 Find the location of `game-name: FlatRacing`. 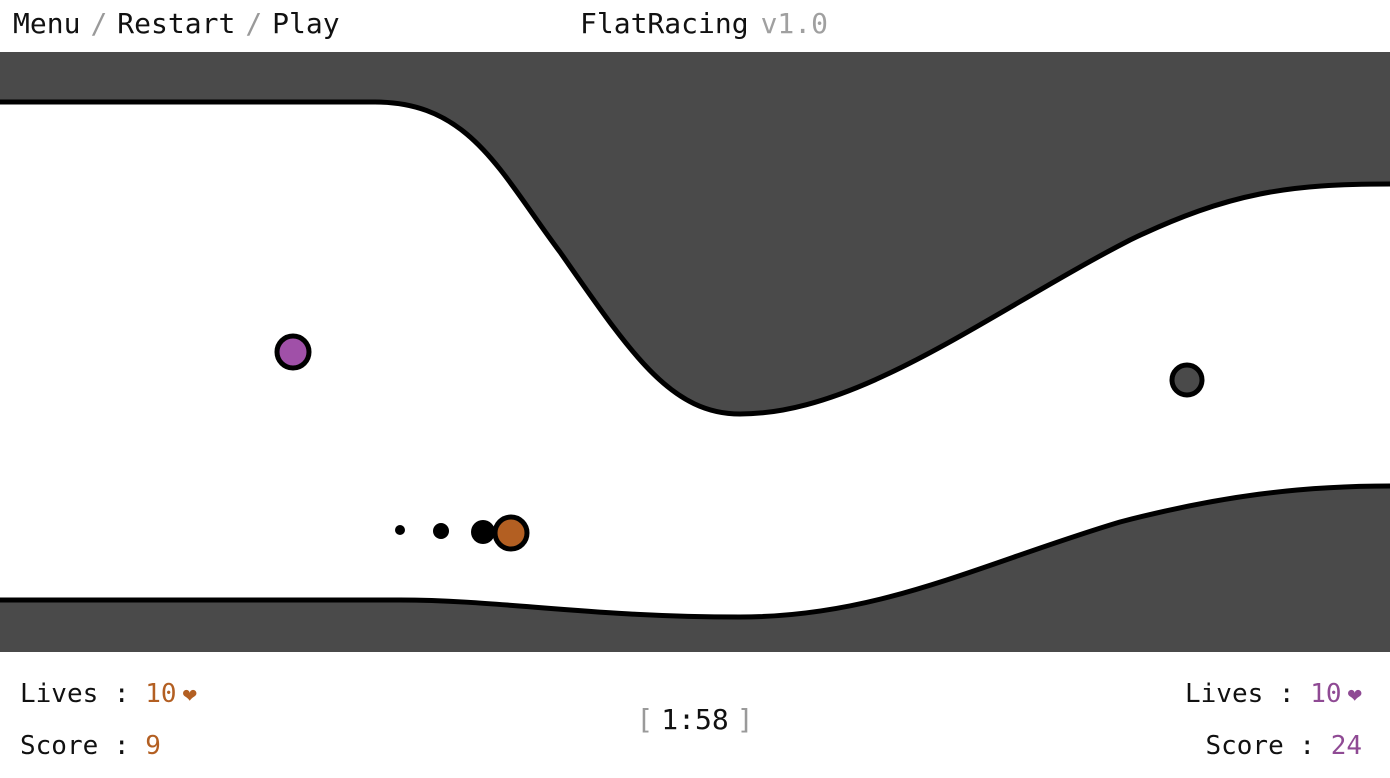

game-name: FlatRacing is located at coordinates (664, 23).